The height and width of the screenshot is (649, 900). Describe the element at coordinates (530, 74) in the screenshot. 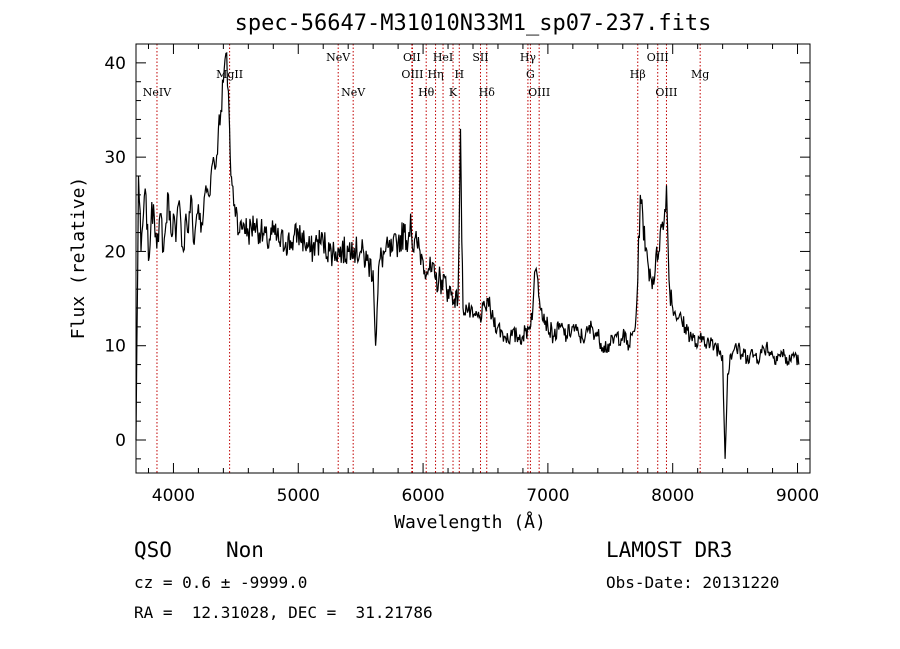

I see `emission-line-label-14: G` at that location.